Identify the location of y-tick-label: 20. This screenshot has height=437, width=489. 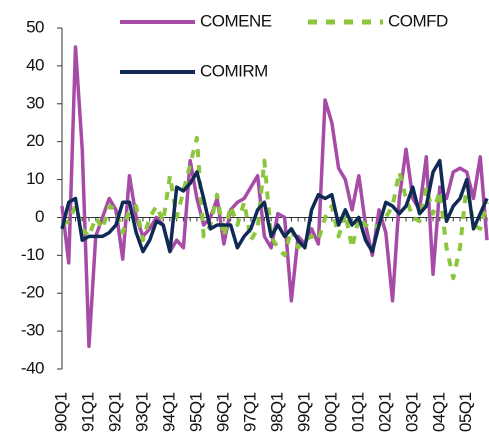
(35, 140).